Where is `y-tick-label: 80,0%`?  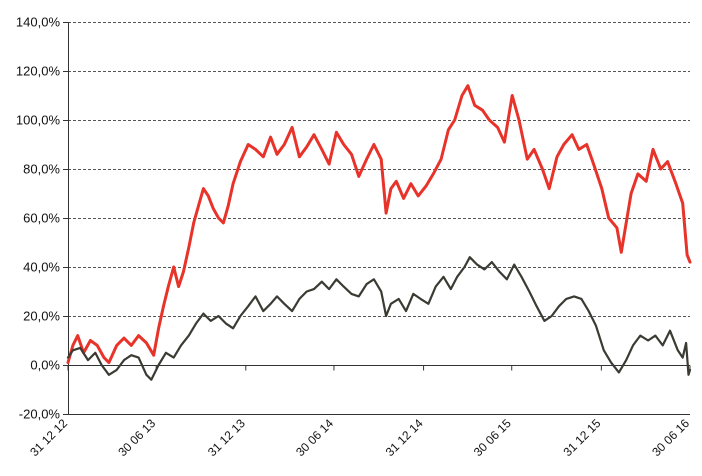 y-tick-label: 80,0% is located at coordinates (41, 169).